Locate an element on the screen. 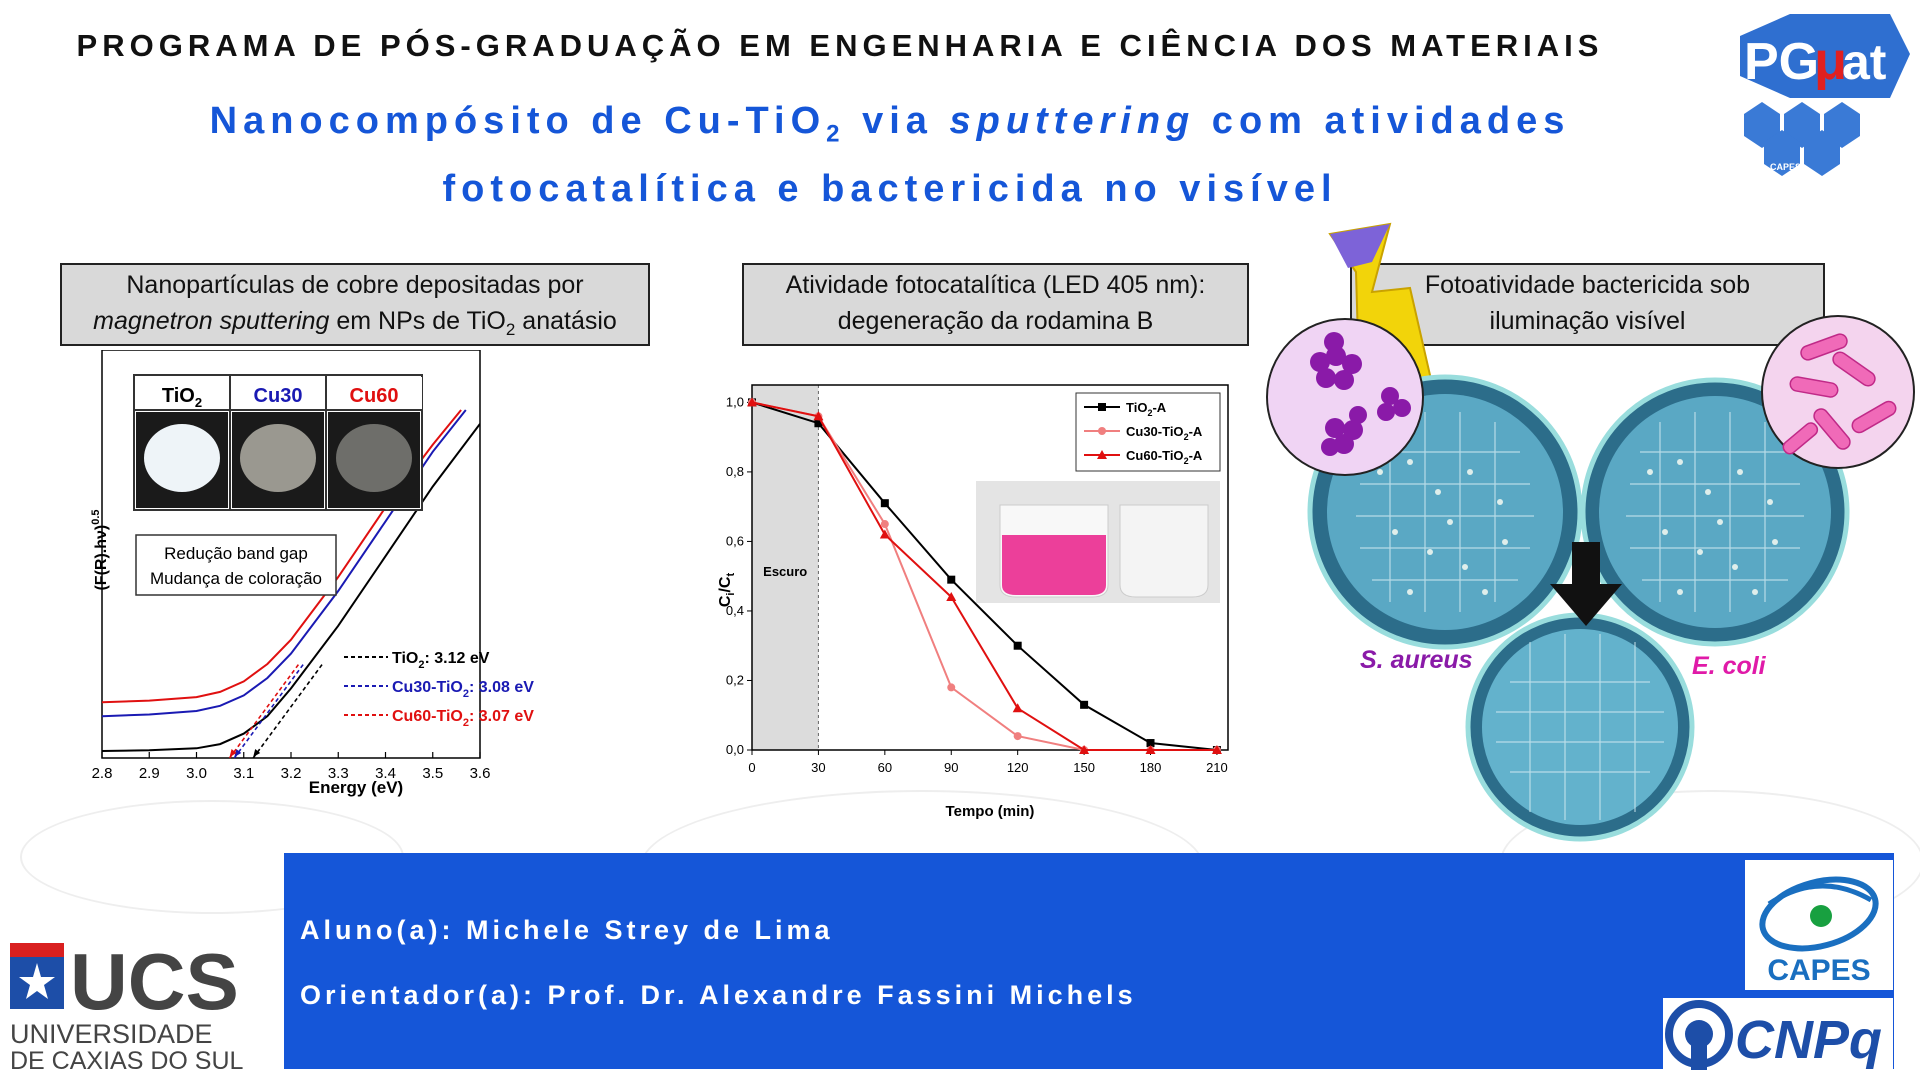 This screenshot has width=1920, height=1080. title-text: via is located at coordinates (897, 121).